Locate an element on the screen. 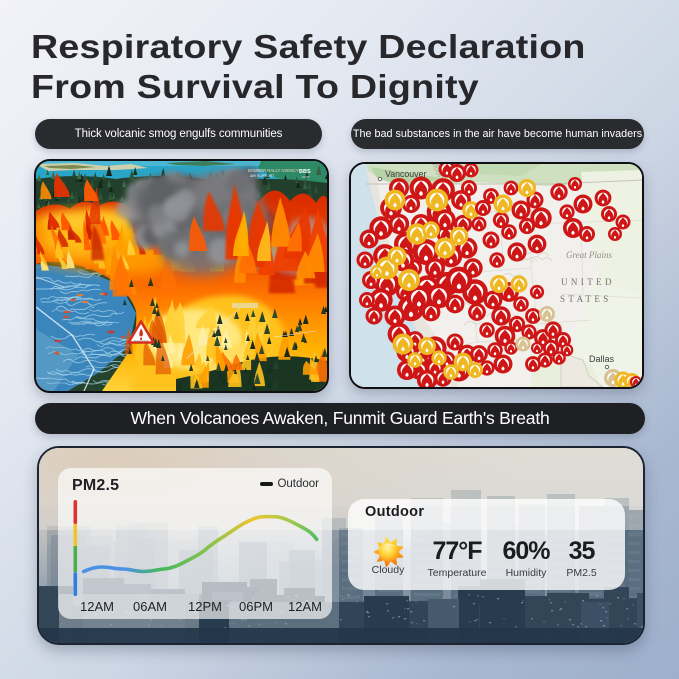  svg-text: Great Plains is located at coordinates (589, 255).